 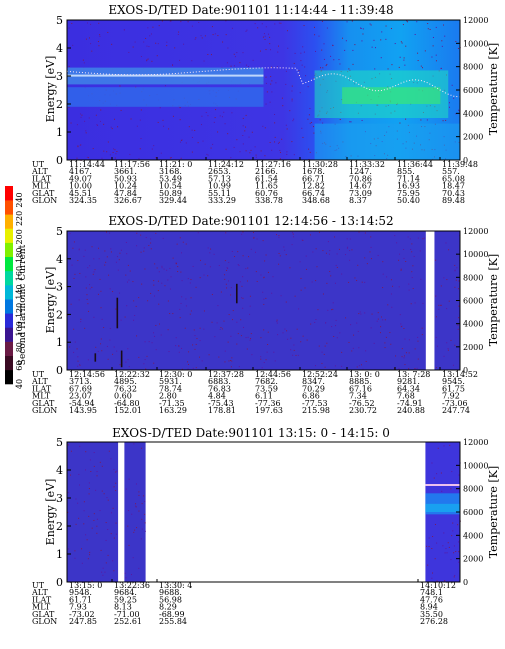 What do you see at coordinates (43, 193) in the screenshot?
I see `orbit-row-label: GLAT` at bounding box center [43, 193].